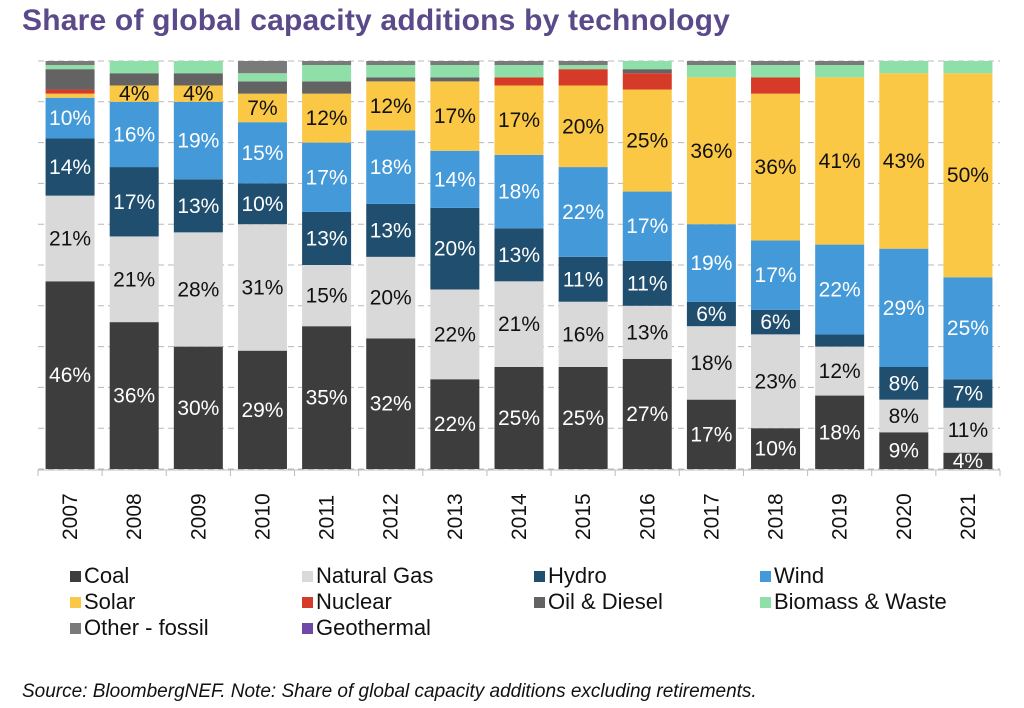  I want to click on bar-segment-biomass-waste-2018, so click(776, 71).